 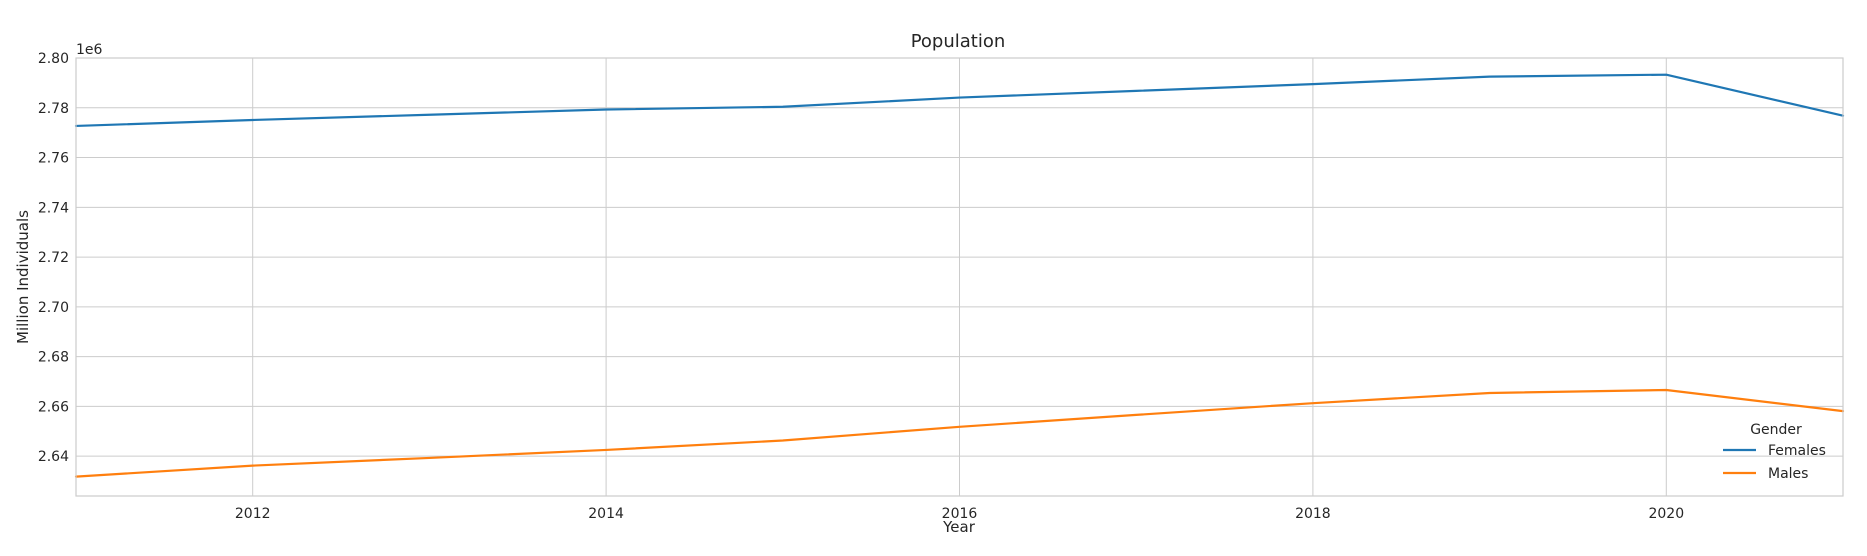 I want to click on y-tick-label: 2.68, so click(x=53, y=358).